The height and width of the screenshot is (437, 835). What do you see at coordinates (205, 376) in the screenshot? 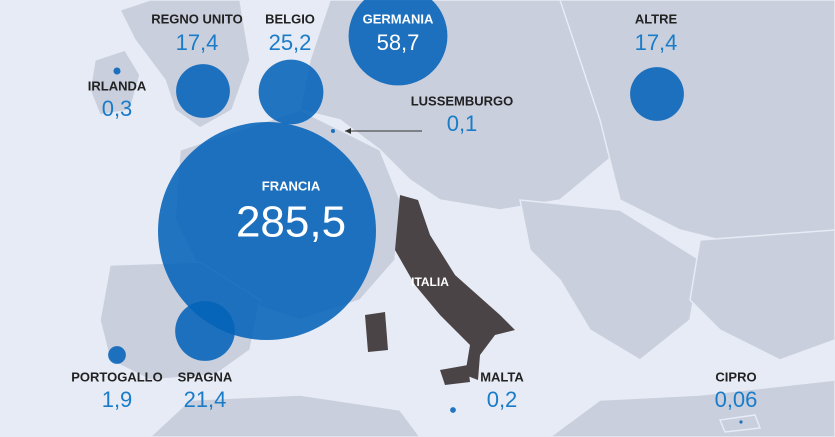
I see `country-name: SPAGNA` at bounding box center [205, 376].